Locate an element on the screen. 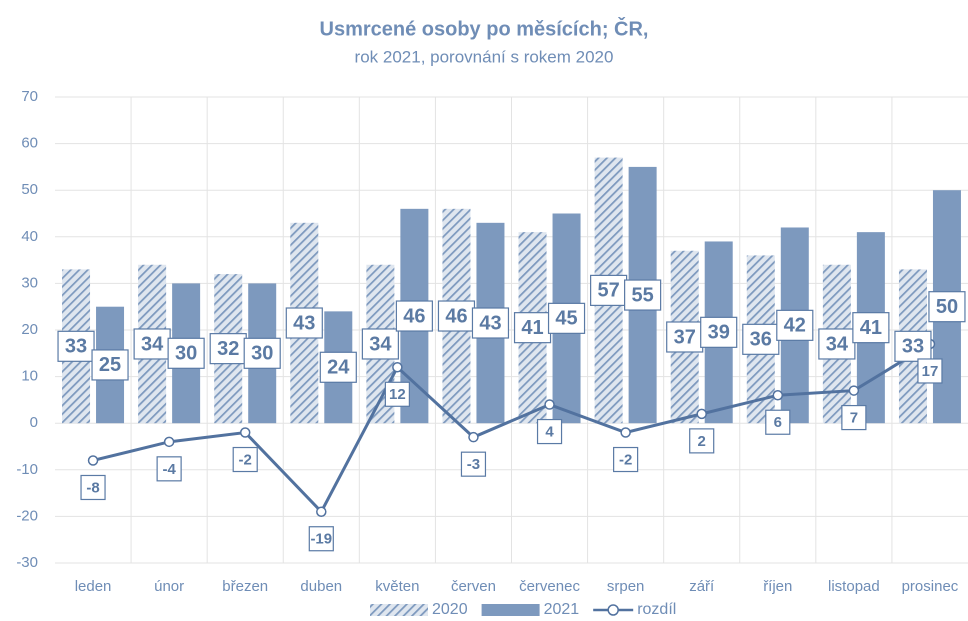  y-tick-label: 0 is located at coordinates (34, 422).